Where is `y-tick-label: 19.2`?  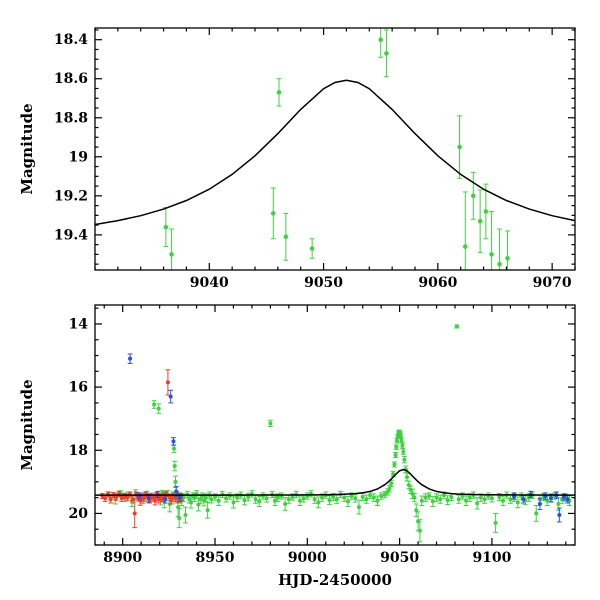
y-tick-label: 19.2 is located at coordinates (71, 196).